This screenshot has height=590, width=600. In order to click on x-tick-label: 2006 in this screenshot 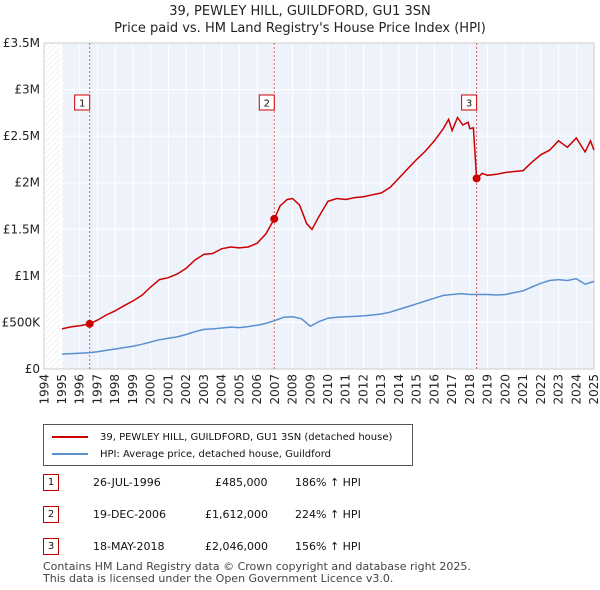, I will do `click(257, 389)`.